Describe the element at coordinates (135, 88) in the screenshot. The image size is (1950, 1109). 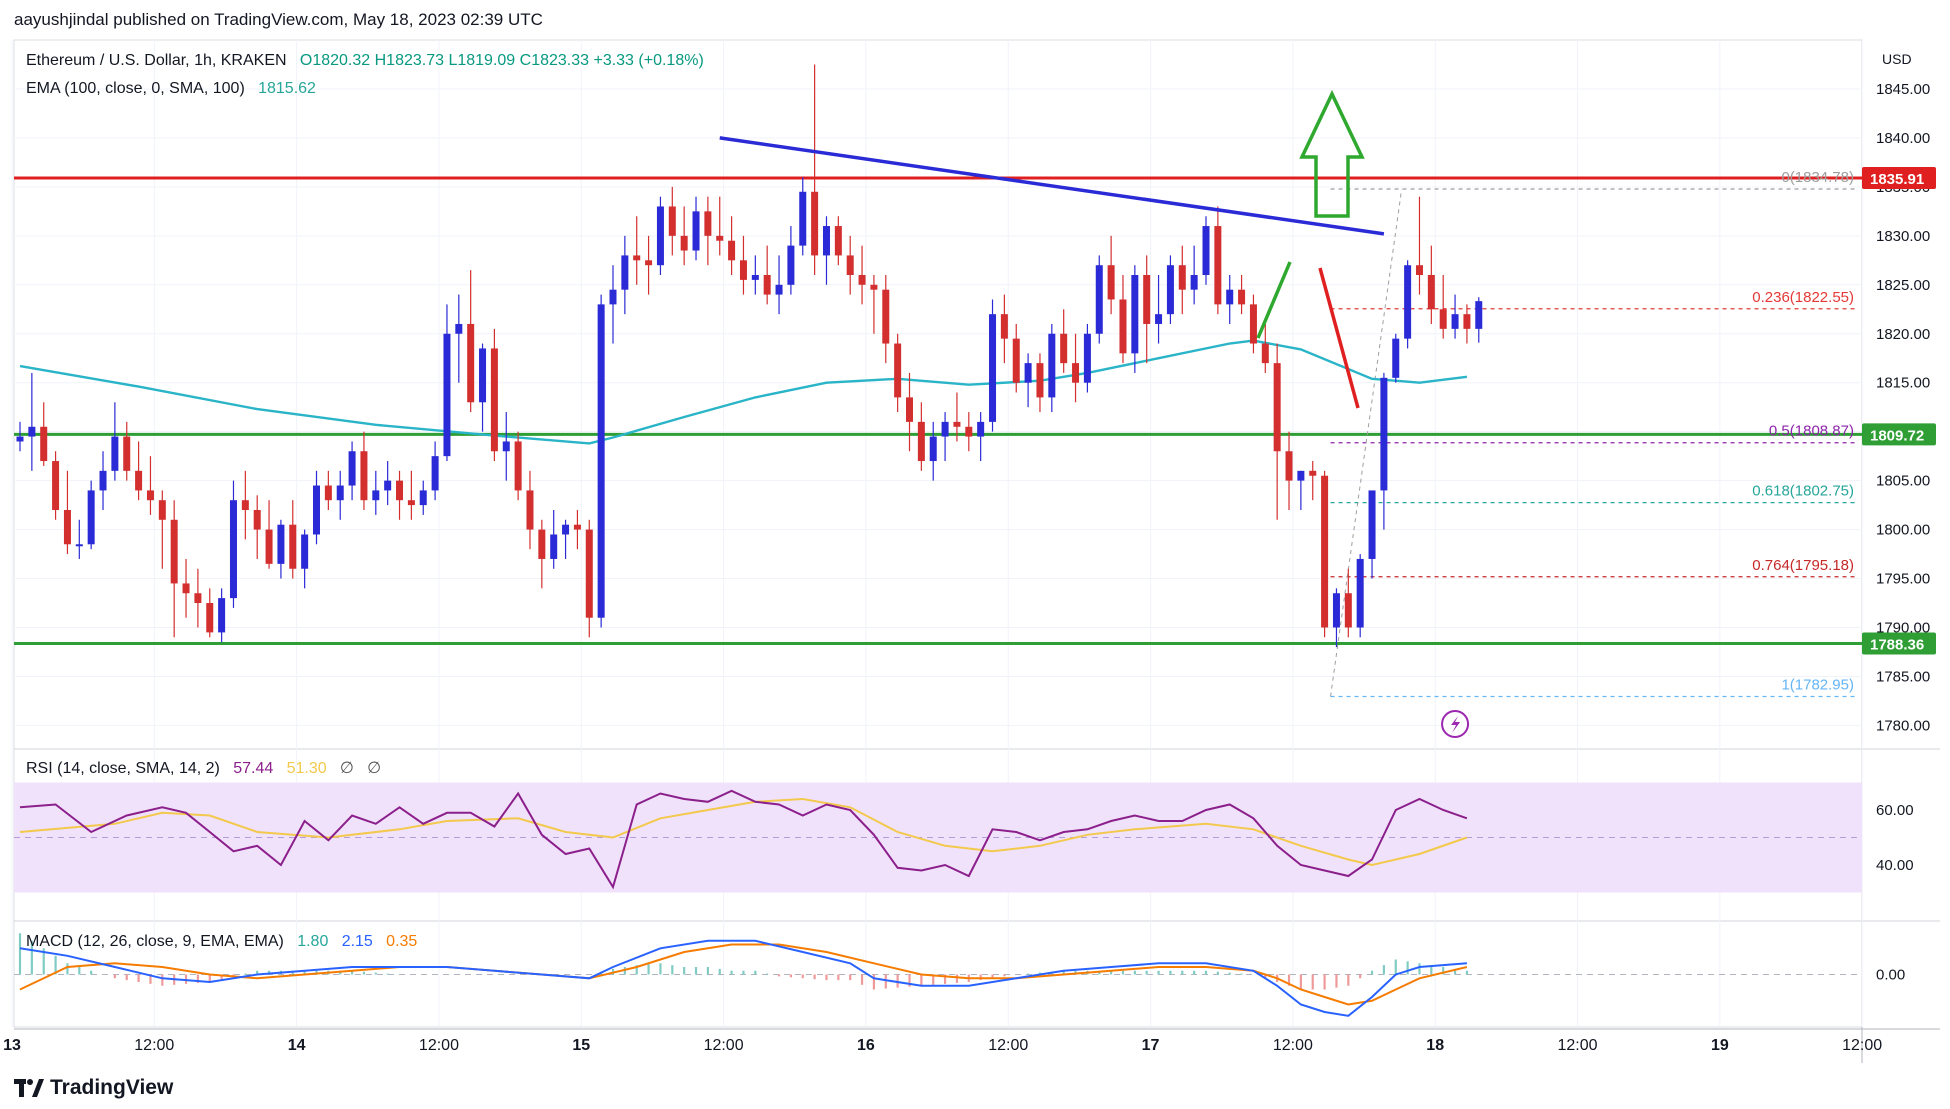
I see `ema-label: EMA (100, close, 0, SMA, 100)` at that location.